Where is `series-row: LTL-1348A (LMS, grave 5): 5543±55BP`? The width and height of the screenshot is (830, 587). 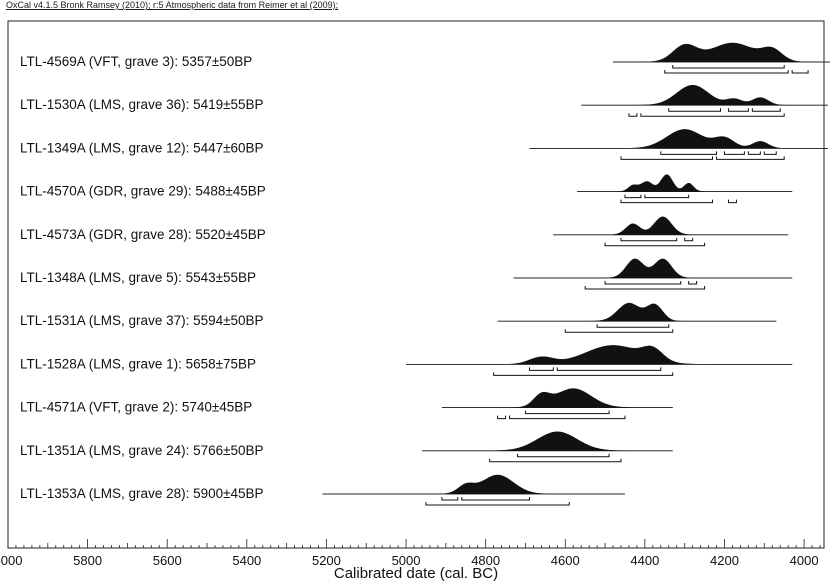 series-row: LTL-1348A (LMS, grave 5): 5543±55BP is located at coordinates (406, 274).